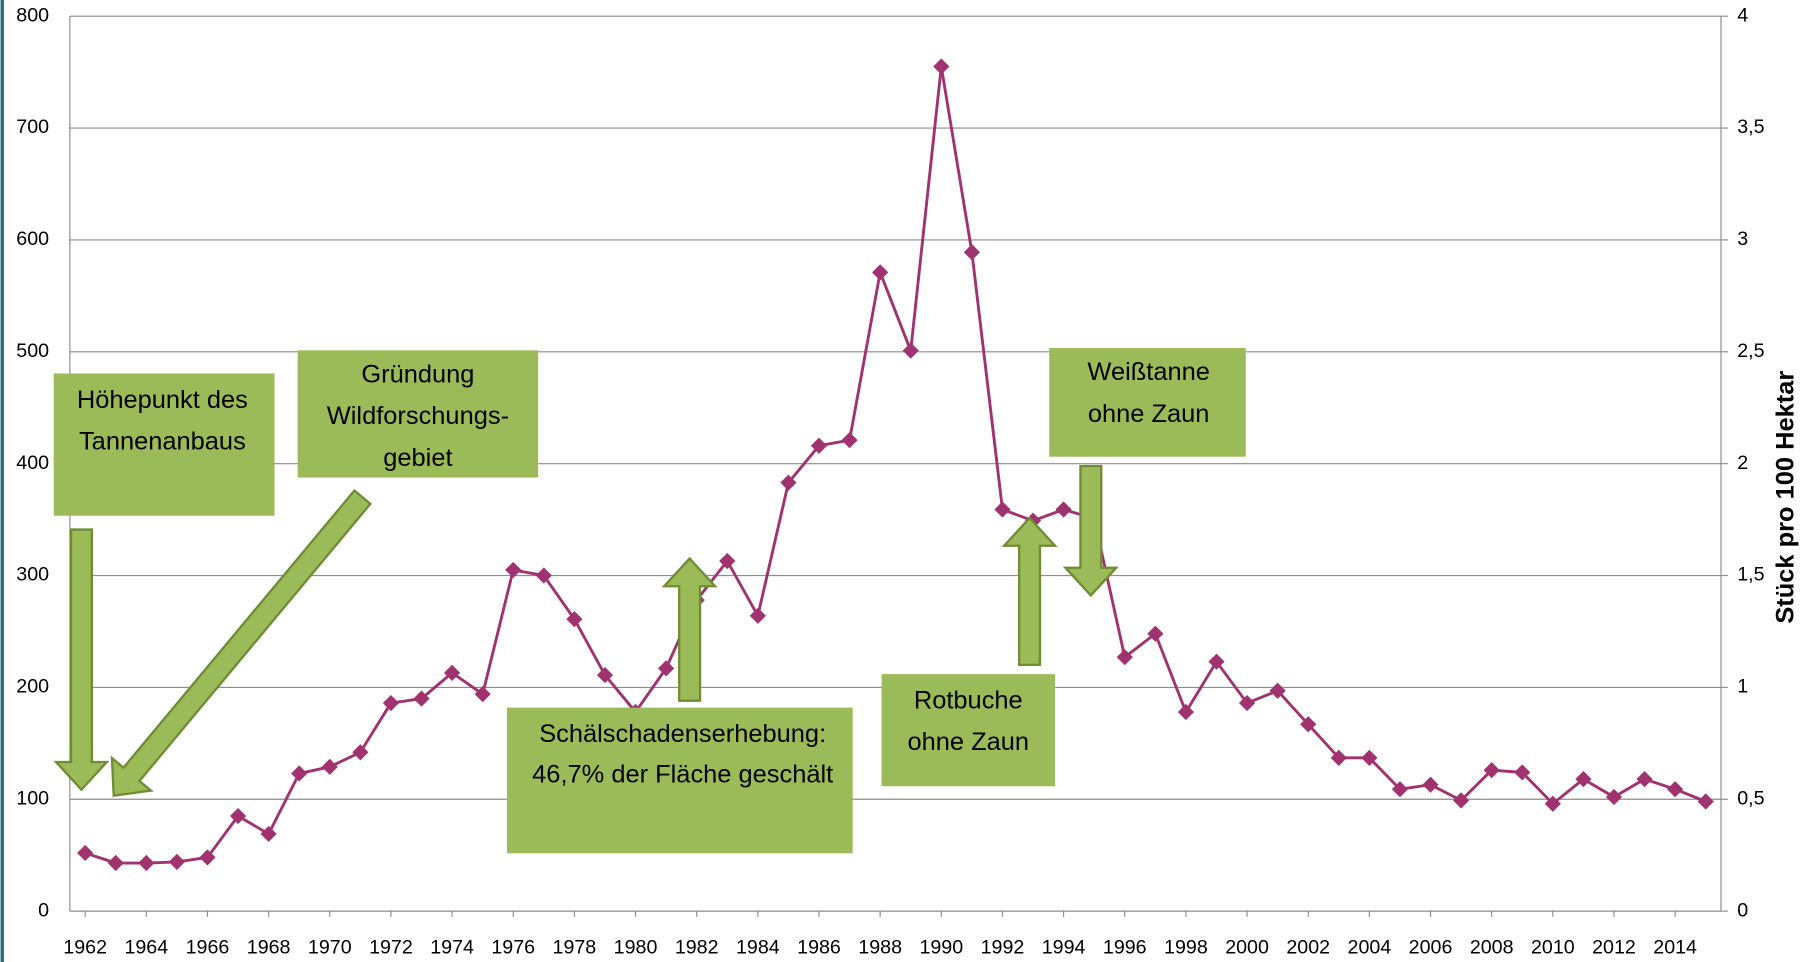 The width and height of the screenshot is (1814, 962). Describe the element at coordinates (162, 400) in the screenshot. I see `annotation-text: Höhepunkt des` at that location.